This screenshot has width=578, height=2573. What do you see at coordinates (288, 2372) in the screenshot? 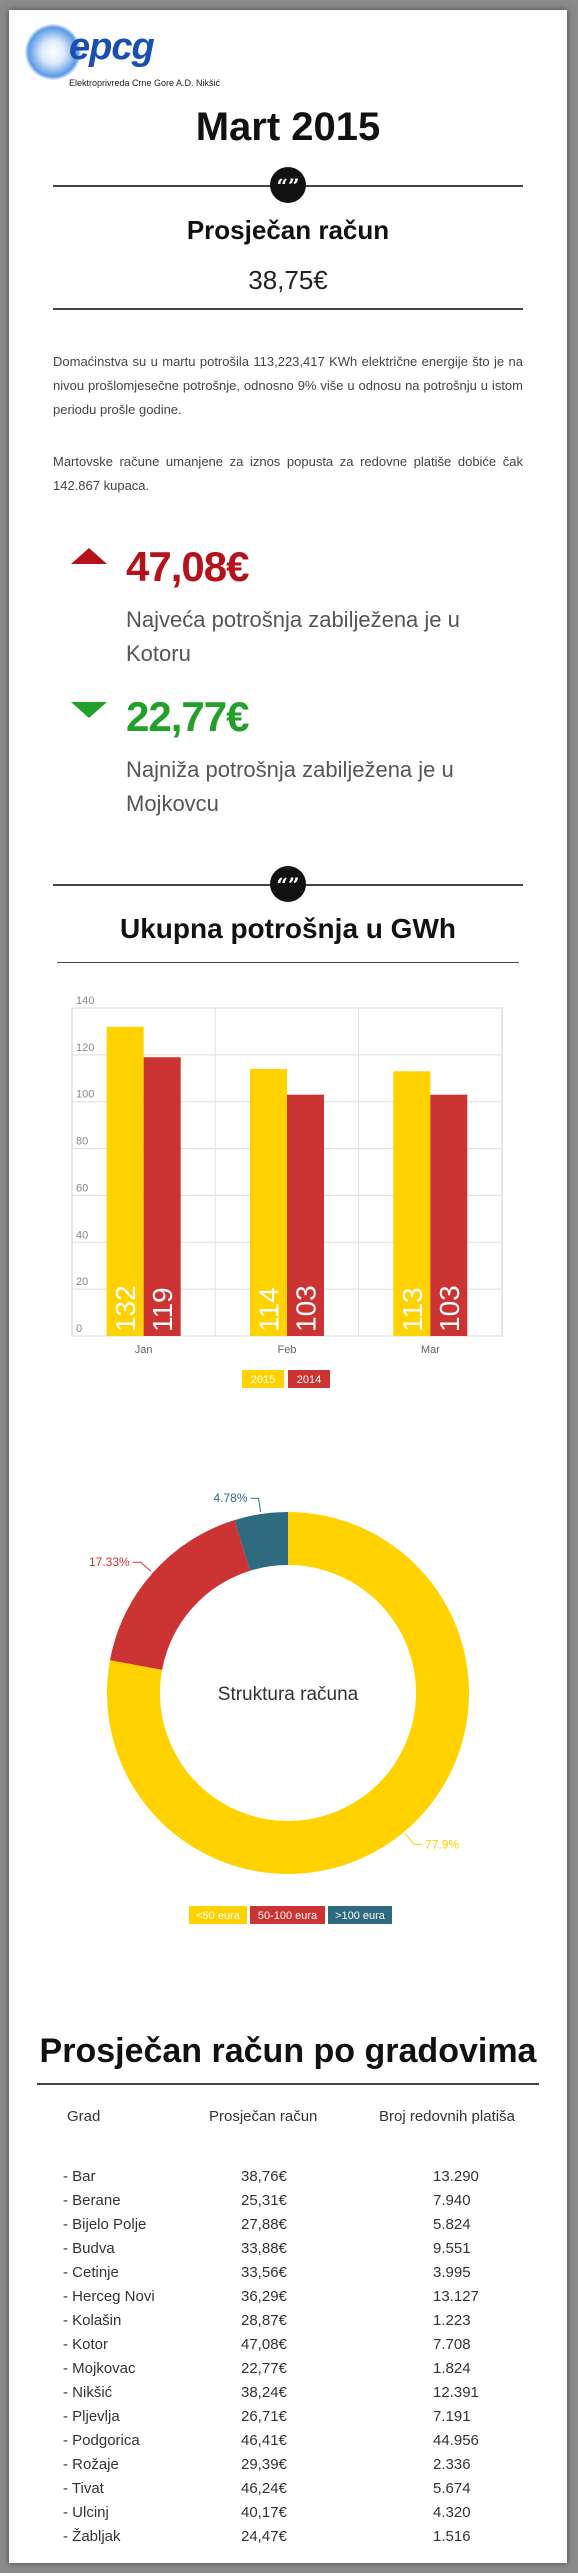
I see `table-row: - Mojkovac 22,77€ 1.824` at bounding box center [288, 2372].